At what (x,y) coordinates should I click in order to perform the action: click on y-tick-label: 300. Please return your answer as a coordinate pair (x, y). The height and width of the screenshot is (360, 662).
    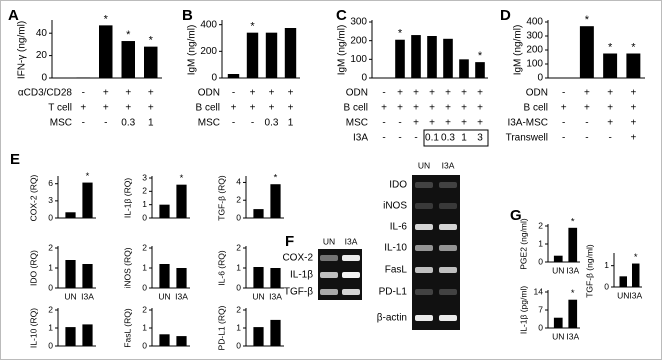
    Looking at the image, I should click on (358, 22).